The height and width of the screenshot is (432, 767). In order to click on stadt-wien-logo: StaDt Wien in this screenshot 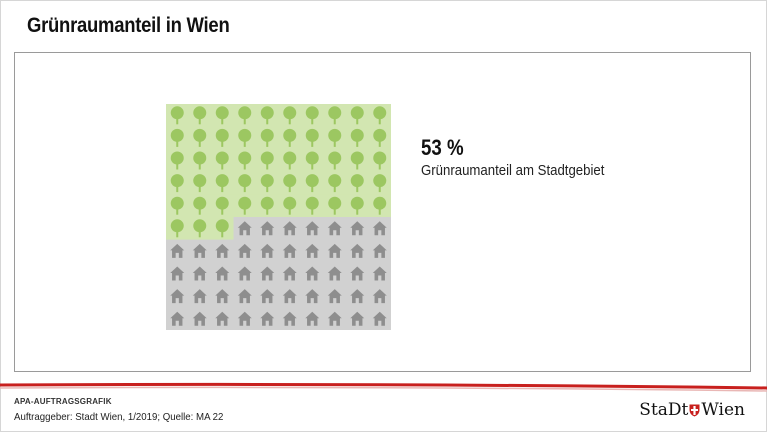, I will do `click(692, 410)`.